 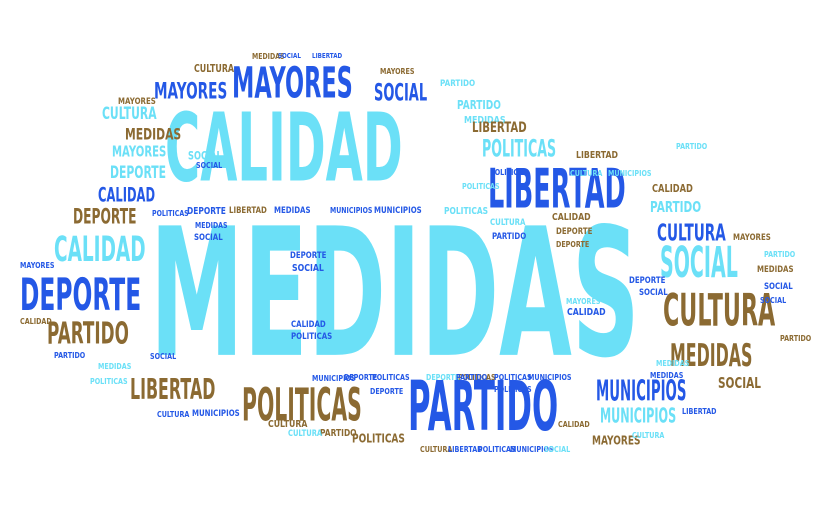 I want to click on word-municipios-top-small: MUNICIPIOS, so click(x=630, y=173).